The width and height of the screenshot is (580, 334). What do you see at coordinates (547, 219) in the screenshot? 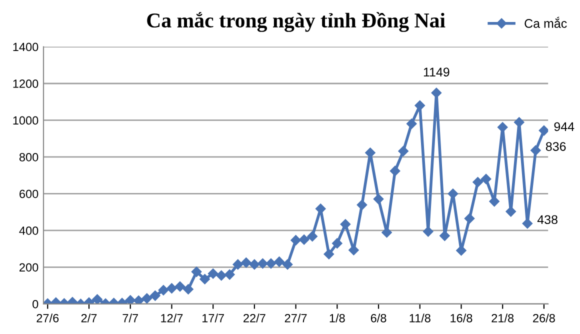
I see `data-label: 438` at bounding box center [547, 219].